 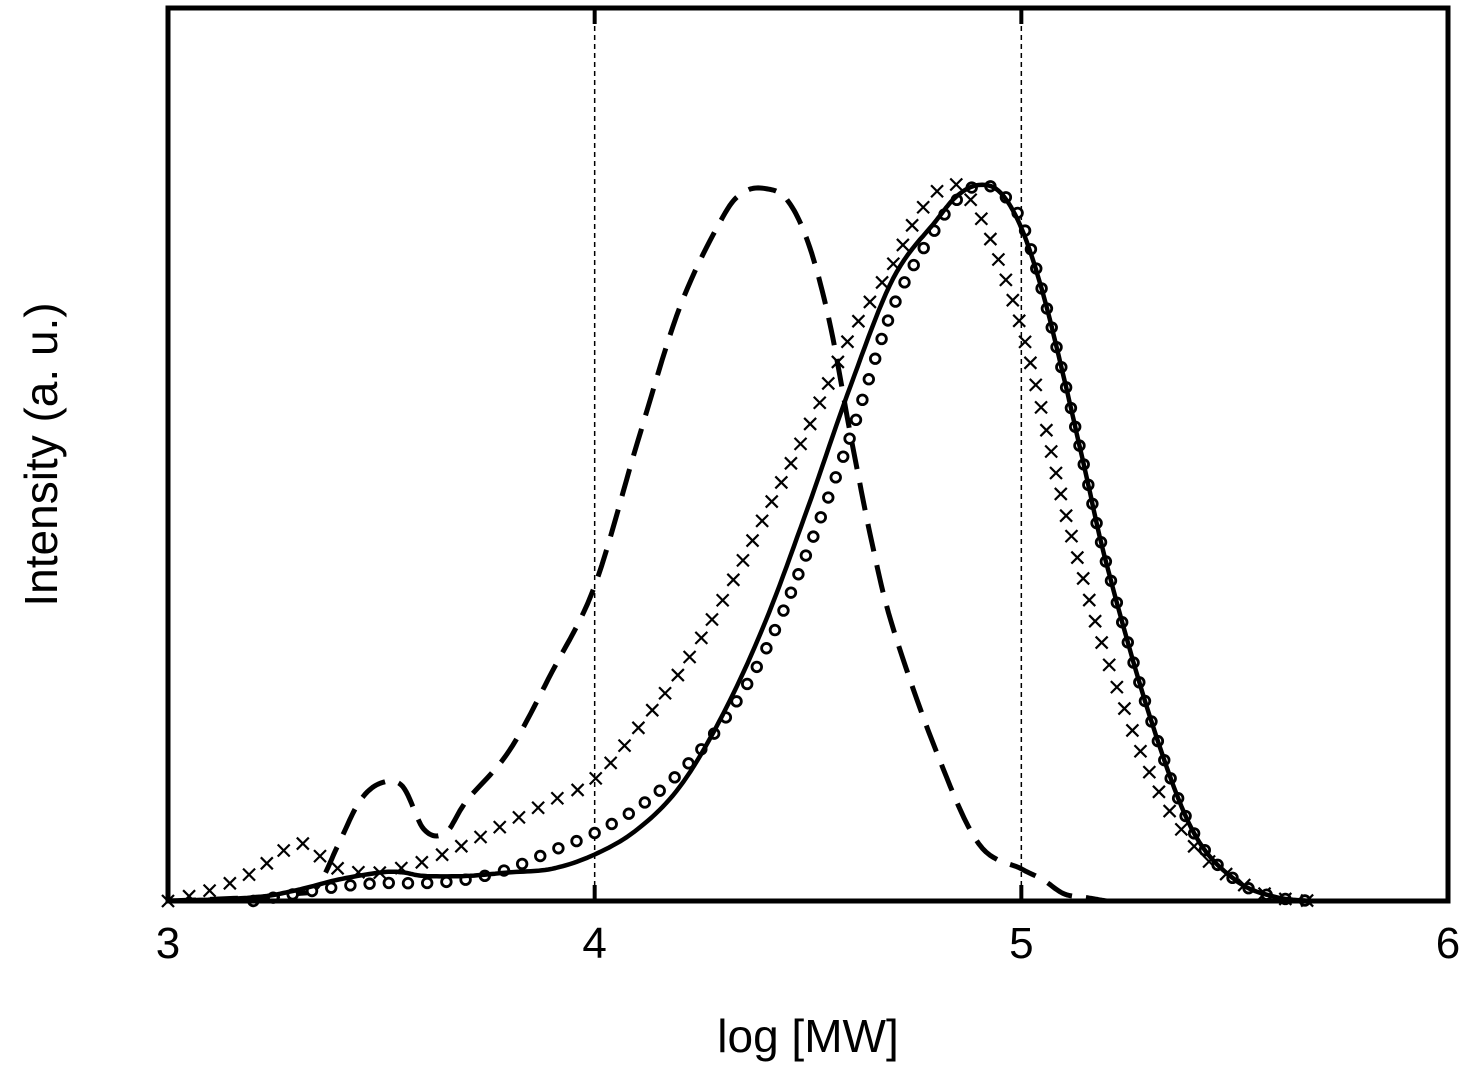 I want to click on x-tick-label: 3, so click(x=168, y=943).